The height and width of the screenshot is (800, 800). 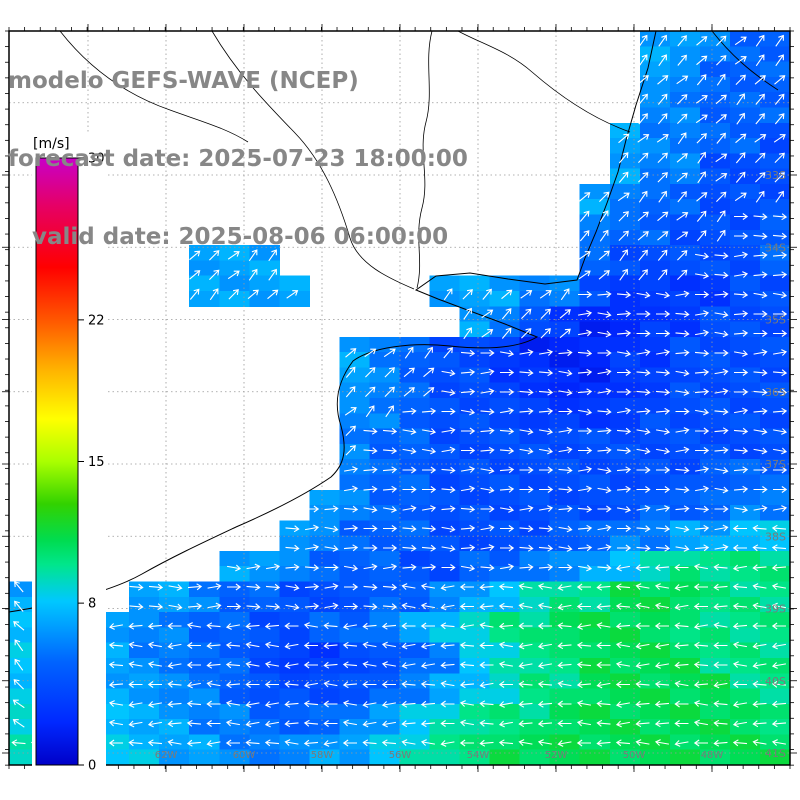 I want to click on colorbar-tick-label: 22, so click(x=96, y=320).